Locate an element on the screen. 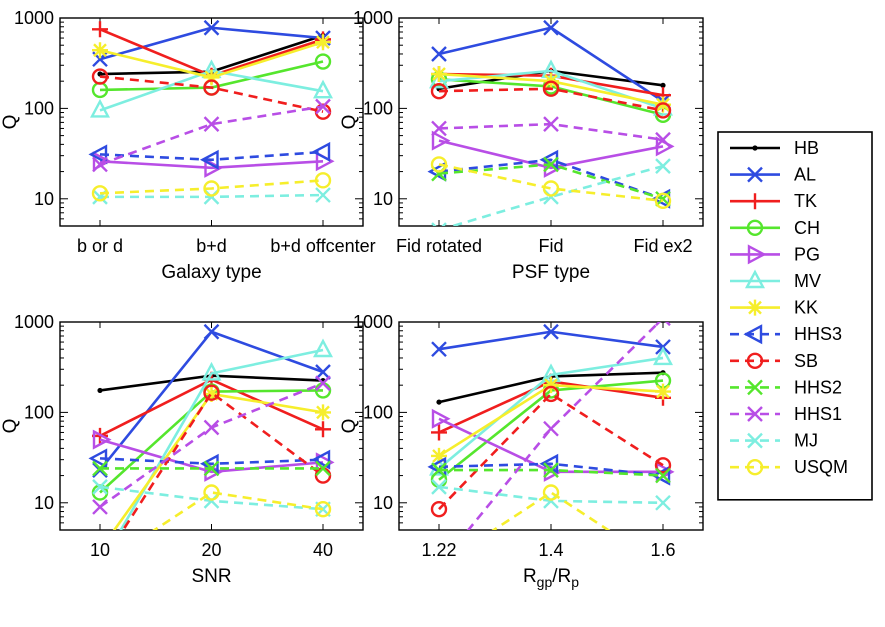 The image size is (885, 627). series-line-sb is located at coordinates (222, 460).